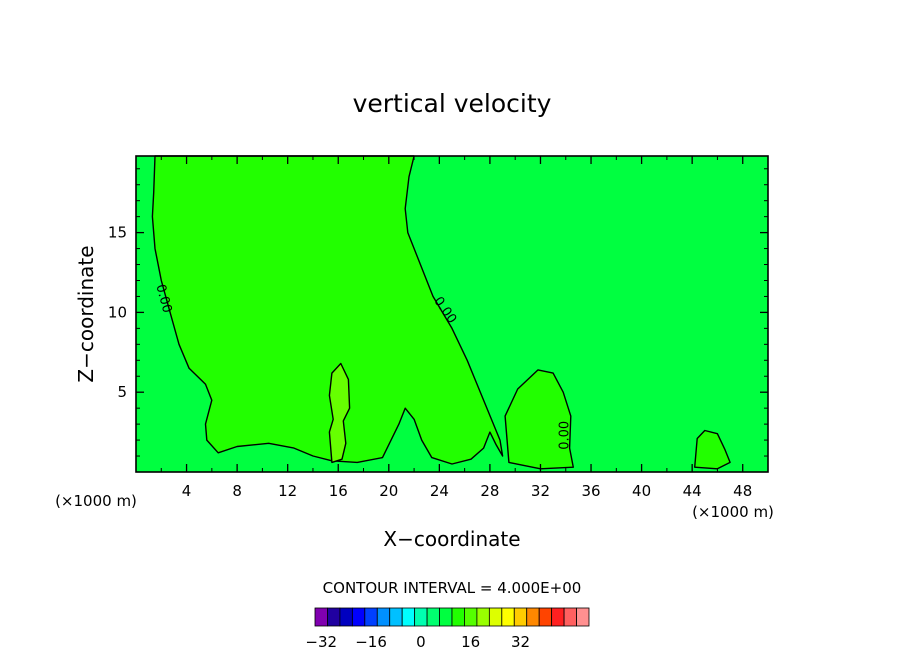  I want to click on colorbar-tick-label: 32, so click(520, 642).